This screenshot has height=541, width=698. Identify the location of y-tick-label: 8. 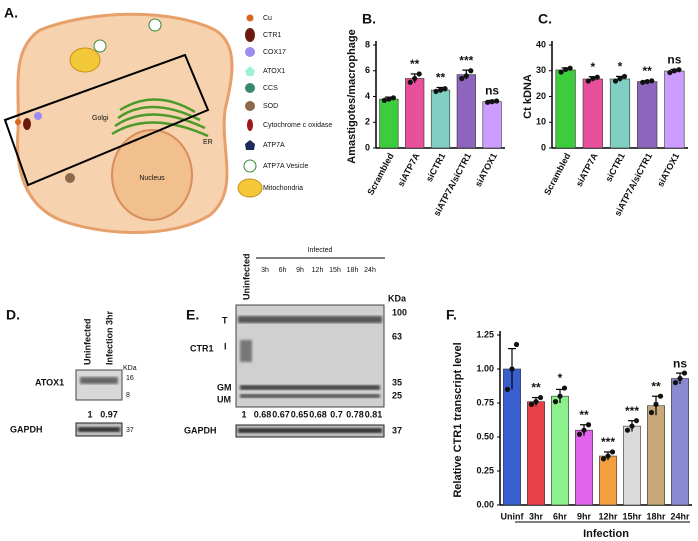
(367, 44).